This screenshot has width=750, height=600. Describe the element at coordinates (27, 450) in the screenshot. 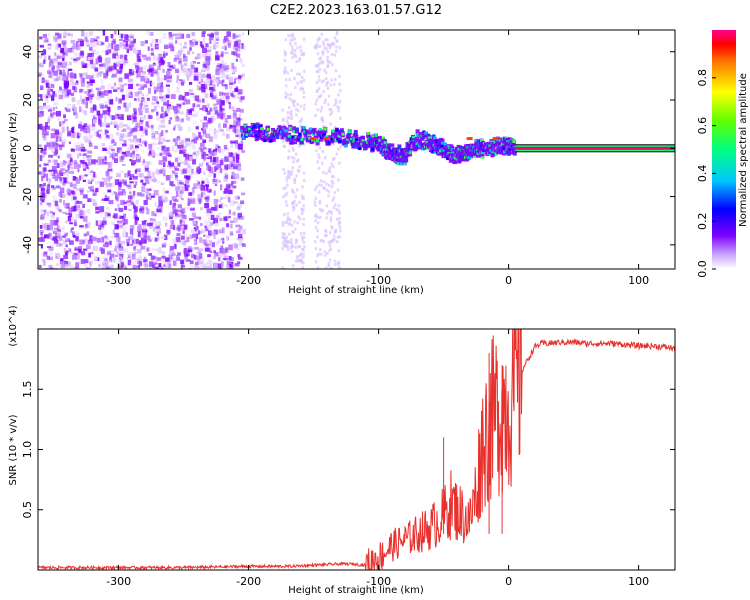

I see `y-tick-label: 1.0` at that location.